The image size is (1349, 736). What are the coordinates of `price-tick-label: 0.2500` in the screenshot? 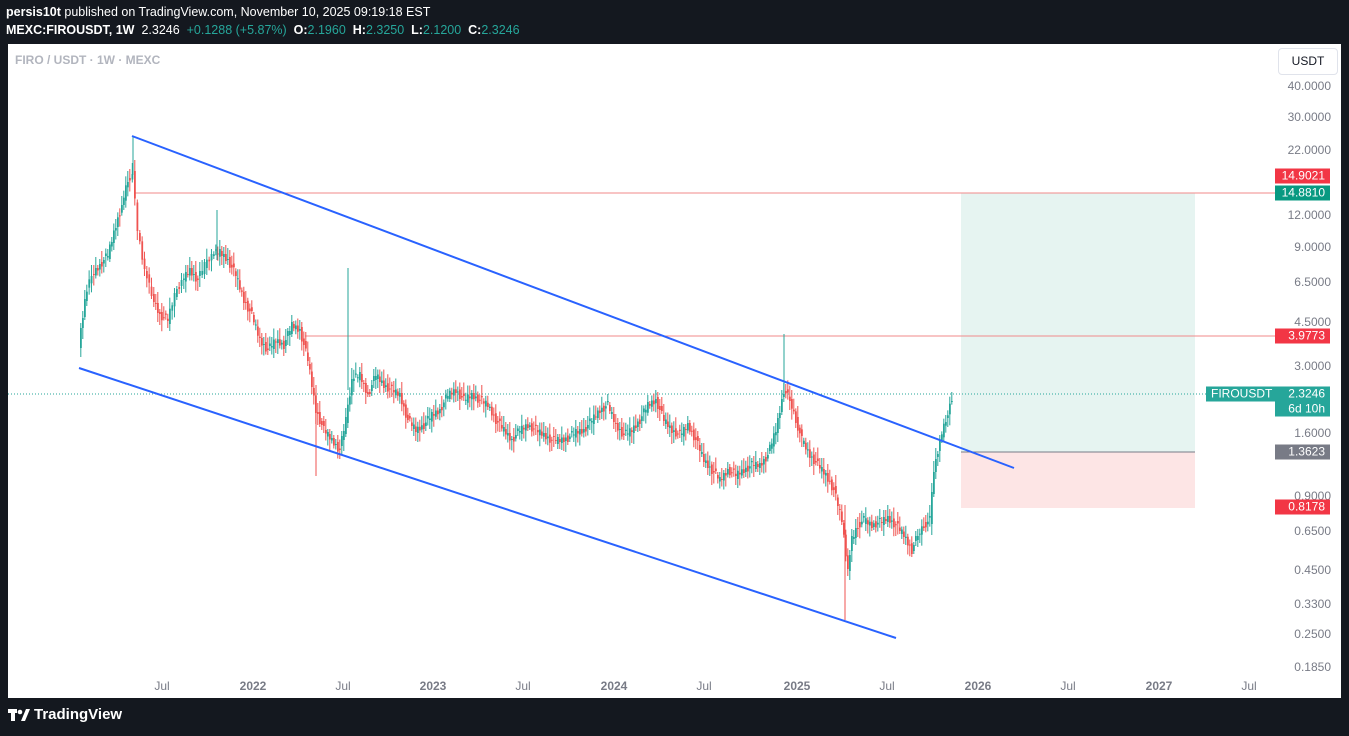 It's located at (1312, 634).